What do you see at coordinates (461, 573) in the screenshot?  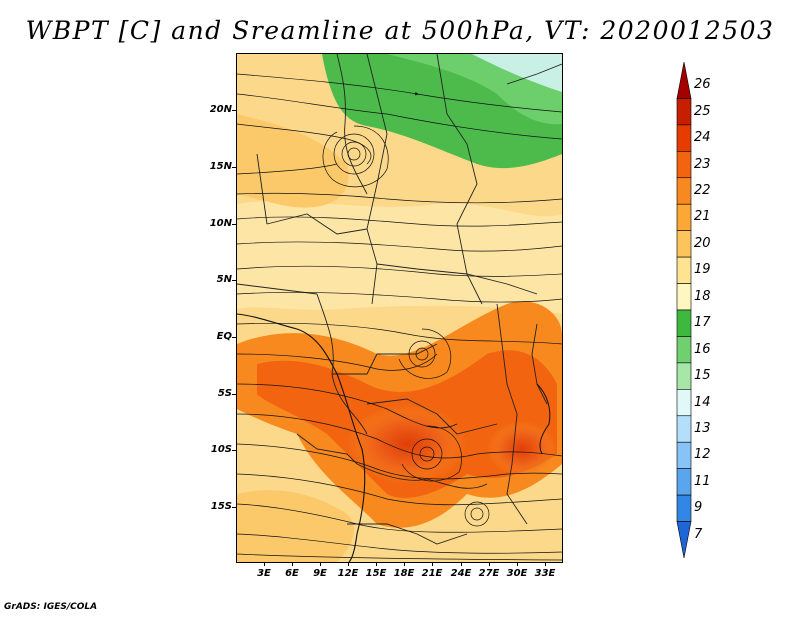 I see `lon-label: 24E` at bounding box center [461, 573].